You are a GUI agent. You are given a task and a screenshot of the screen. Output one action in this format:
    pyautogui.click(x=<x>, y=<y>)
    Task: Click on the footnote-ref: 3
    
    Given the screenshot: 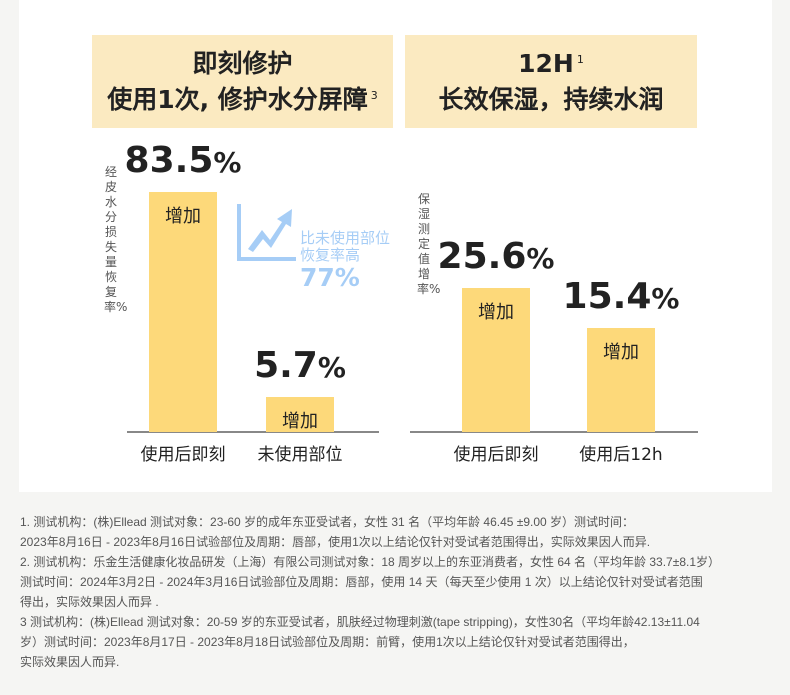 What is the action you would take?
    pyautogui.click(x=374, y=95)
    